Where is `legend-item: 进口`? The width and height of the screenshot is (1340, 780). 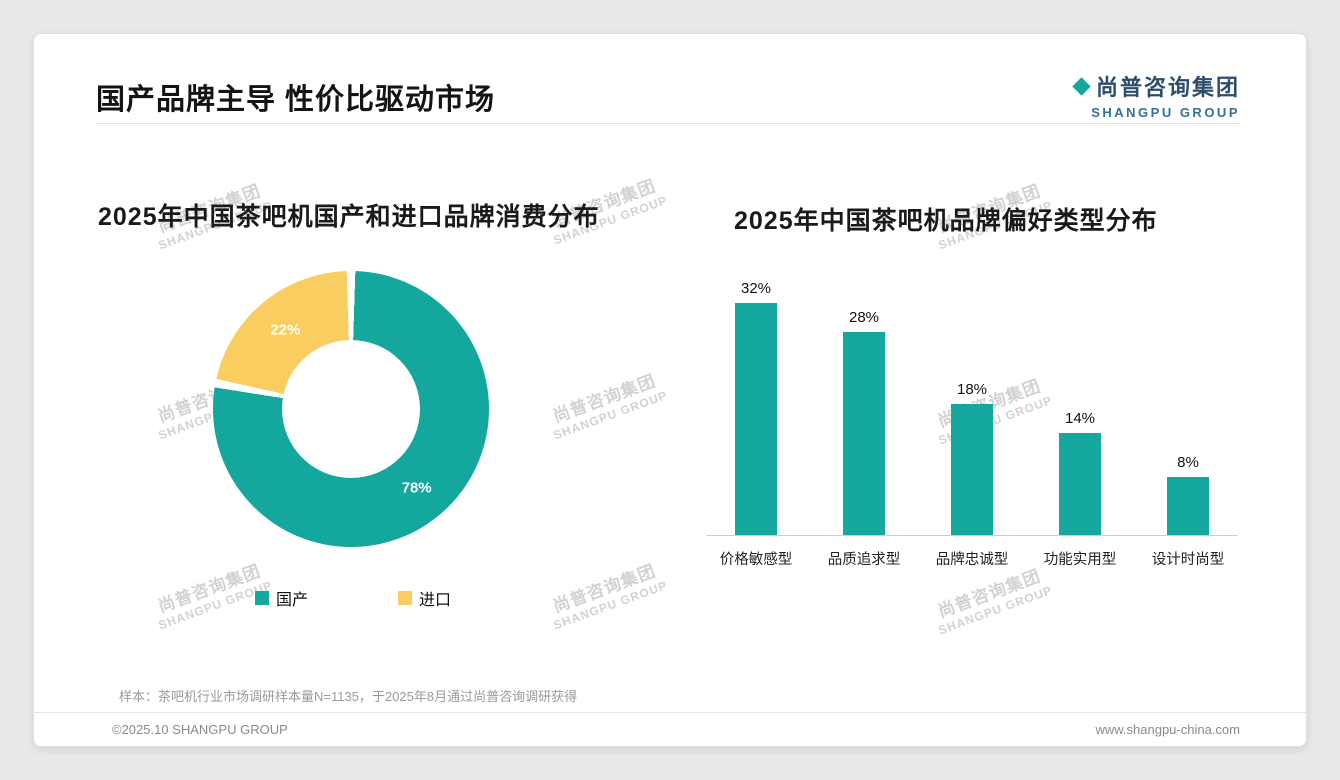
legend-item: 进口 is located at coordinates (424, 598).